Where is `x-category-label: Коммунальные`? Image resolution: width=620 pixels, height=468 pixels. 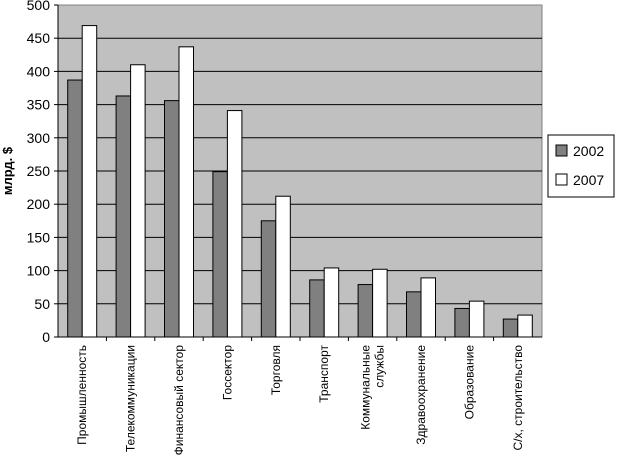
x-category-label: Коммунальные is located at coordinates (366, 387).